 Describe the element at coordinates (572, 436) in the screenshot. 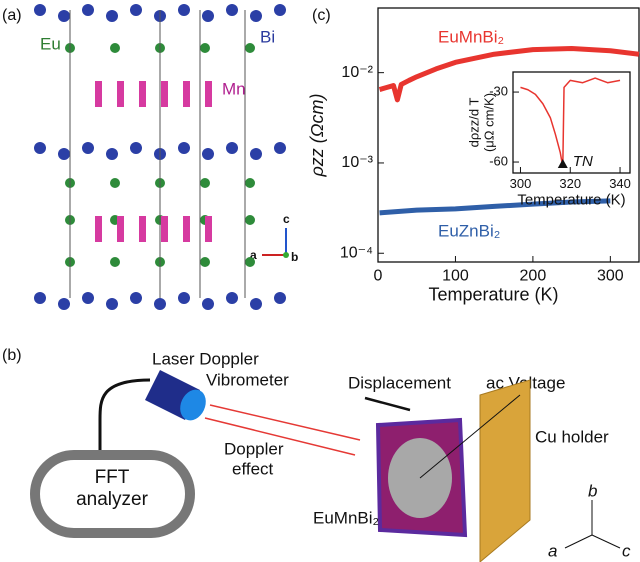

I see `holder-label: Cu holder` at that location.